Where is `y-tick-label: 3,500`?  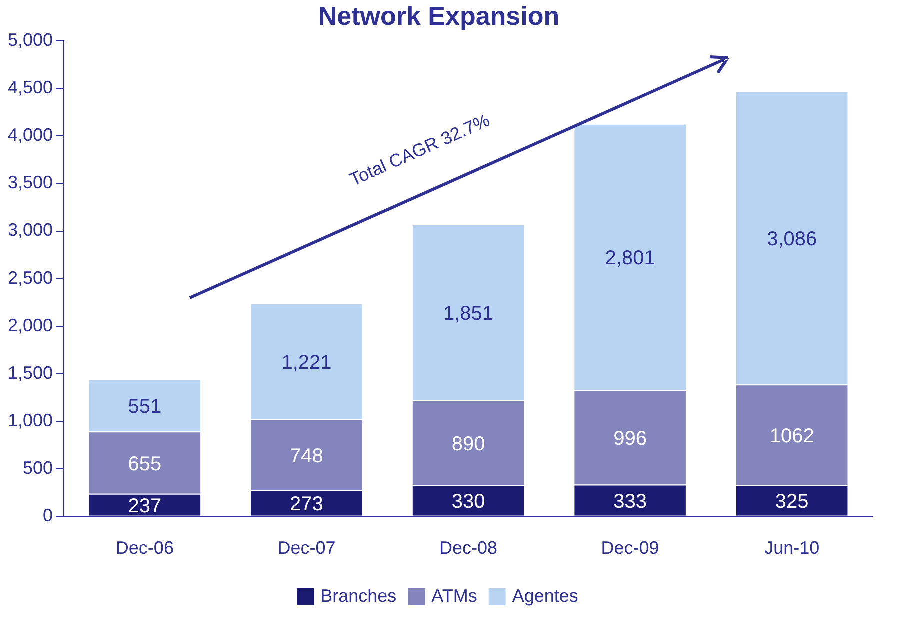
y-tick-label: 3,500 is located at coordinates (31, 182).